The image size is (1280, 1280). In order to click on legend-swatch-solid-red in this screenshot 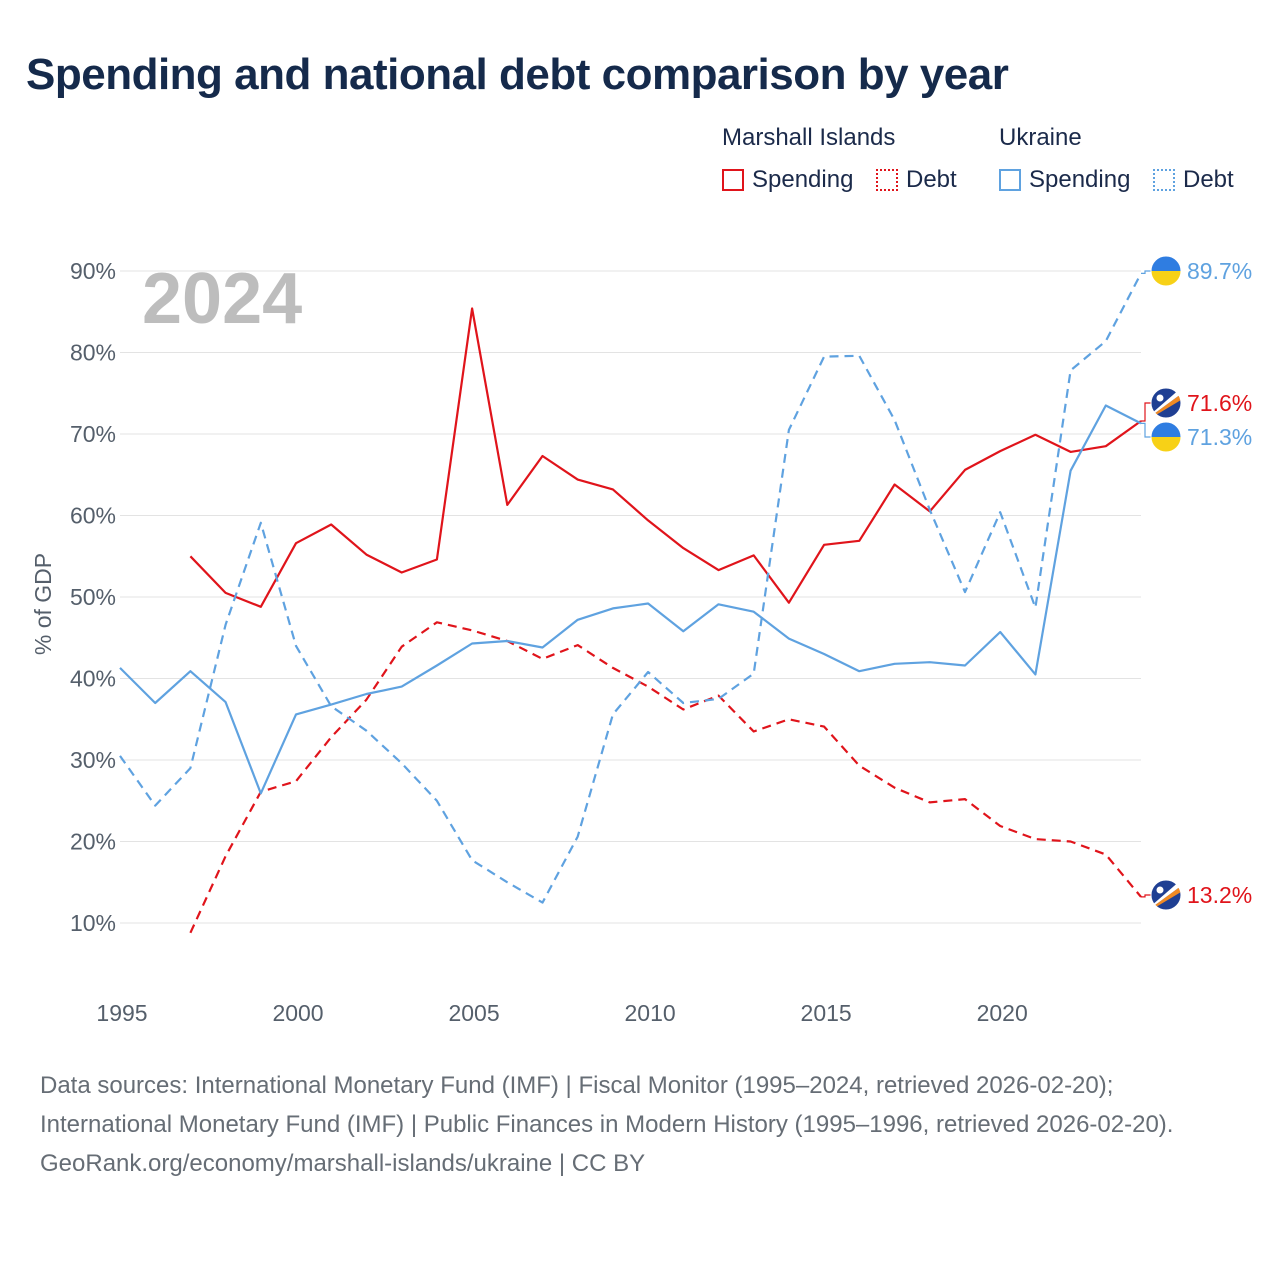, I will do `click(733, 180)`.